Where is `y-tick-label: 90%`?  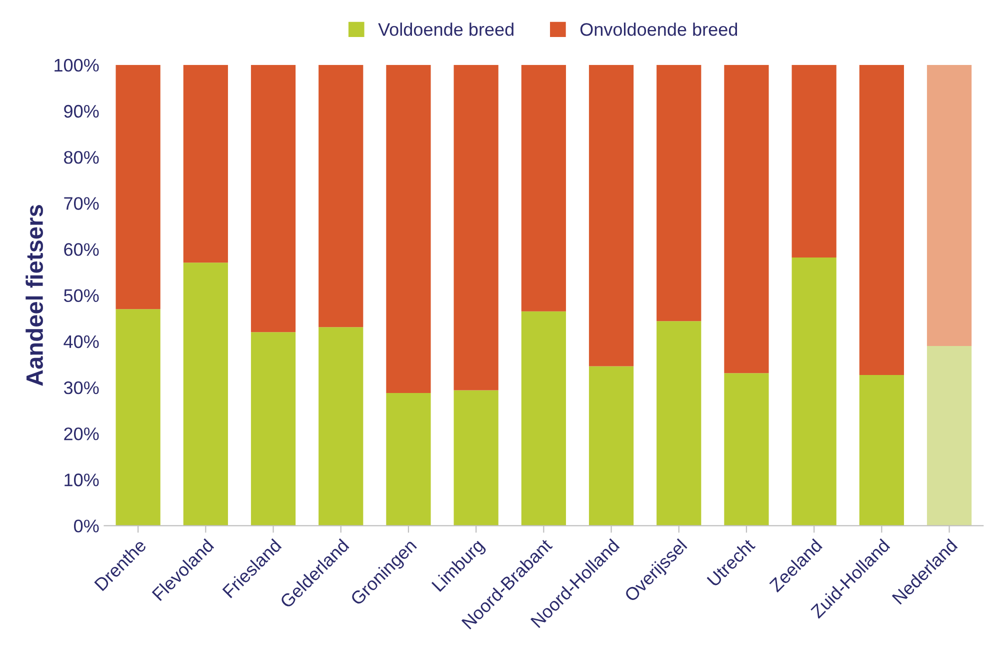
y-tick-label: 90% is located at coordinates (81, 111).